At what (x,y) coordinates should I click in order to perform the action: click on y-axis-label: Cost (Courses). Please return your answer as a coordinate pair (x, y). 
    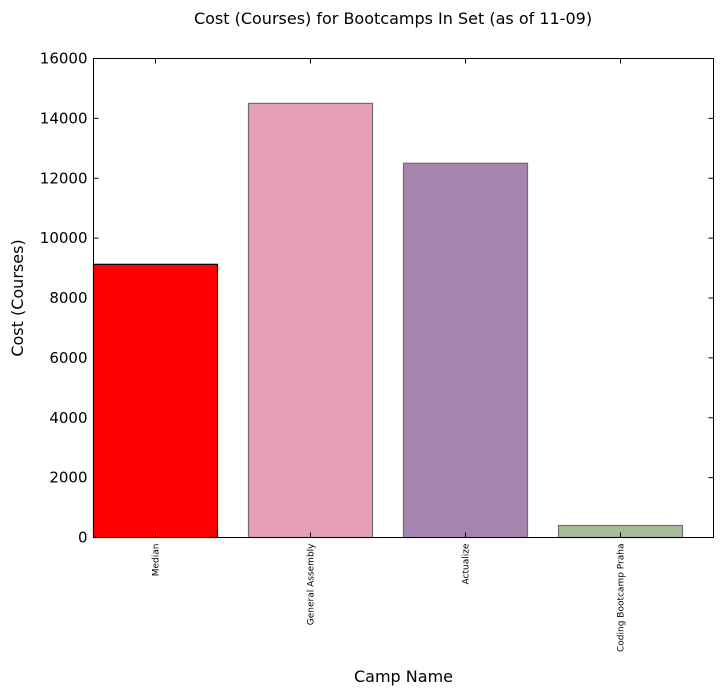
    Looking at the image, I should click on (17, 297).